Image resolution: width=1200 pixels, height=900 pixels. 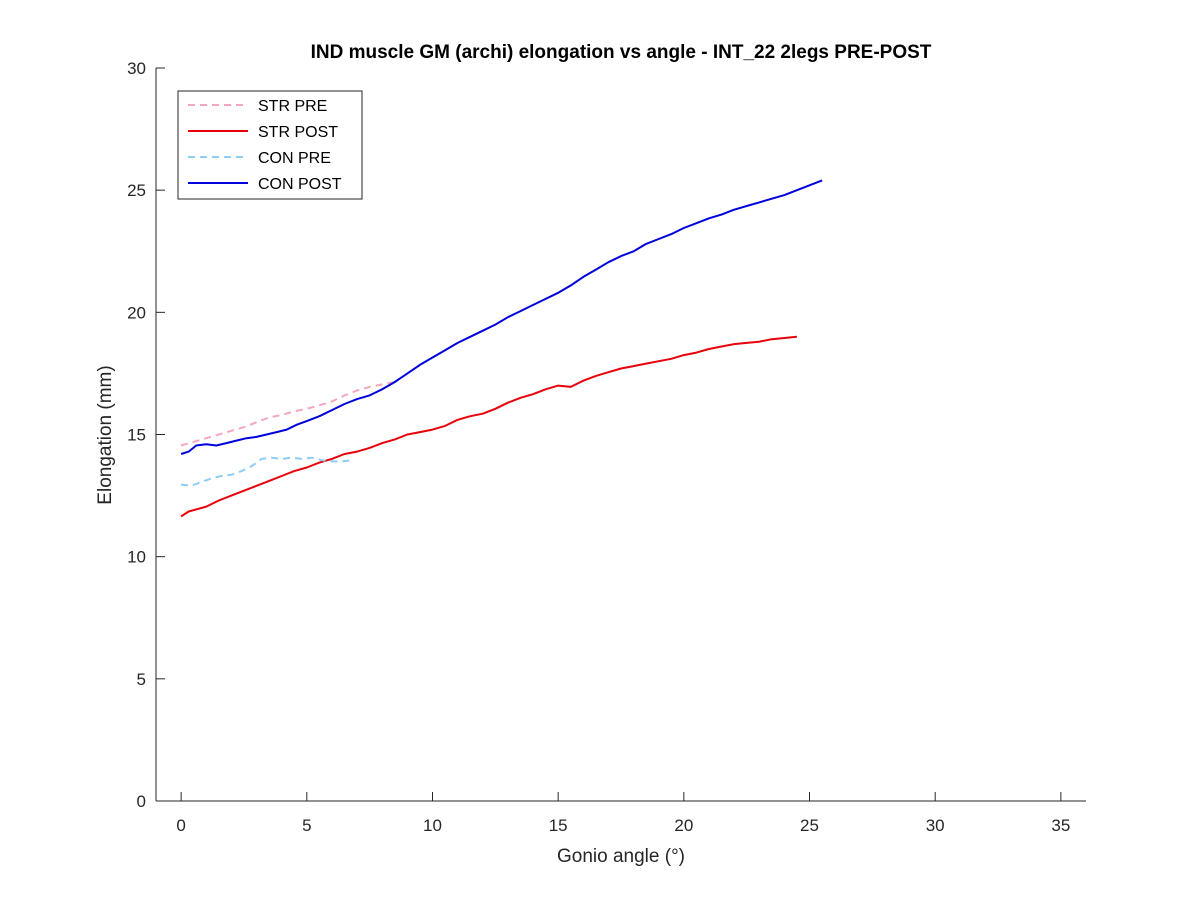 What do you see at coordinates (683, 825) in the screenshot?
I see `x-tick-label: 20` at bounding box center [683, 825].